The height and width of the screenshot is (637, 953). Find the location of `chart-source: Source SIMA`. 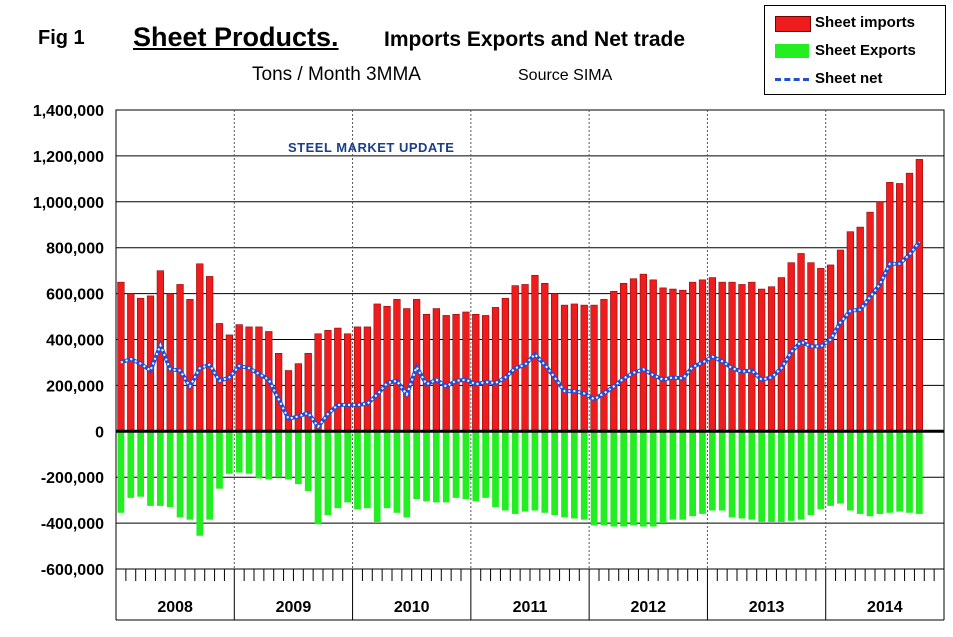

chart-source: Source SIMA is located at coordinates (565, 75).